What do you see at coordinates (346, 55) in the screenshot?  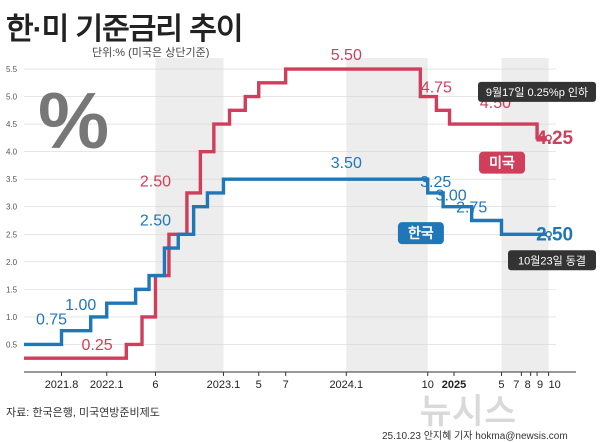 I see `data-label: 5.50` at bounding box center [346, 55].